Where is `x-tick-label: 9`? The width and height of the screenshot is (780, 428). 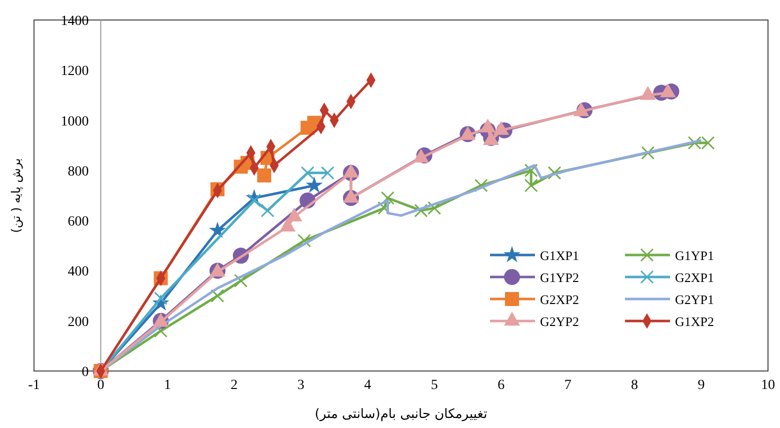
x-tick-label: 9 is located at coordinates (701, 385).